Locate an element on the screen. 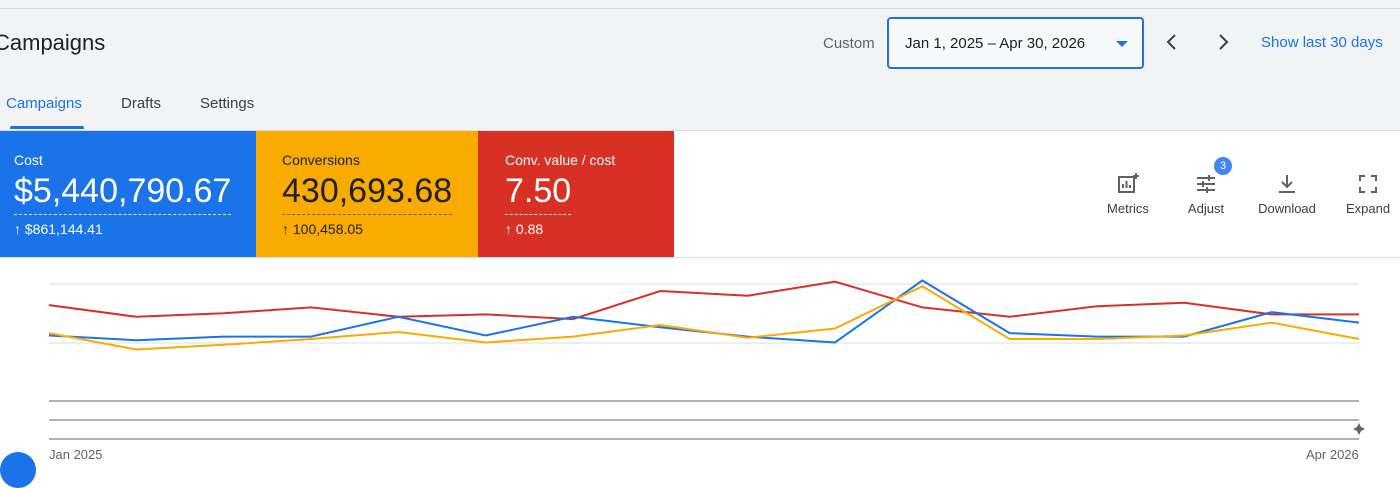  expand-label: Expand is located at coordinates (1368, 208).